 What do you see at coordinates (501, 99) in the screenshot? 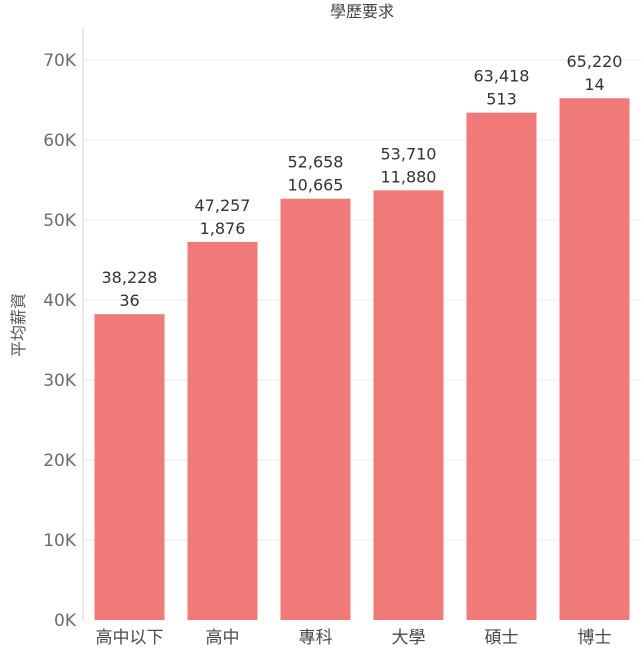
I see `bar-count-label: 513` at bounding box center [501, 99].